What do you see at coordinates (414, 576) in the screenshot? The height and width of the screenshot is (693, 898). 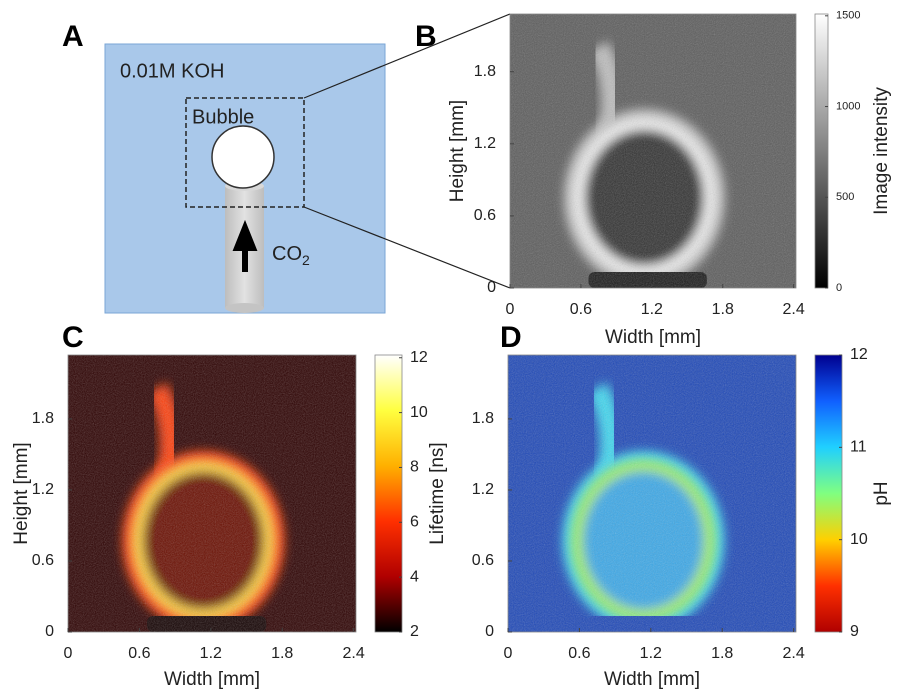 I see `colorbar-tick-label: 4` at bounding box center [414, 576].